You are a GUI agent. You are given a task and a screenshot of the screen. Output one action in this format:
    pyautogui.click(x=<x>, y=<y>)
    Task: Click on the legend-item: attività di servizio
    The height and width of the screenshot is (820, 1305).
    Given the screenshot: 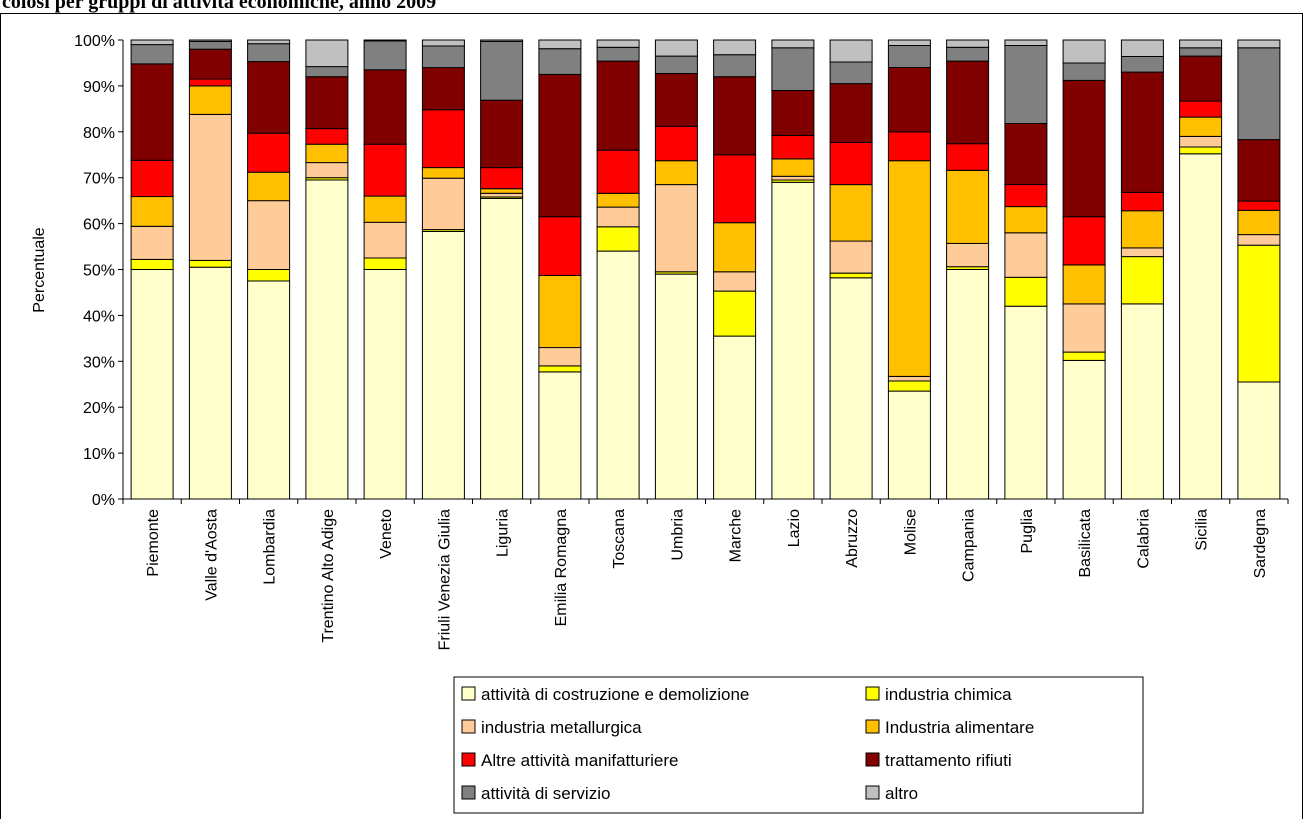 What is the action you would take?
    pyautogui.click(x=535, y=793)
    